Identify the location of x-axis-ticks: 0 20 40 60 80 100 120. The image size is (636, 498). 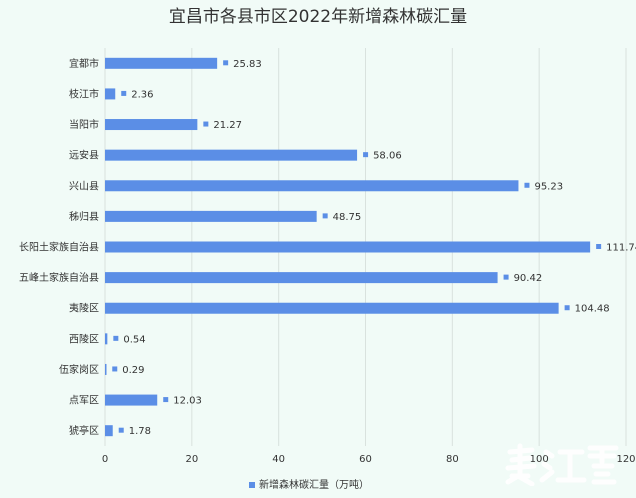
(369, 459).